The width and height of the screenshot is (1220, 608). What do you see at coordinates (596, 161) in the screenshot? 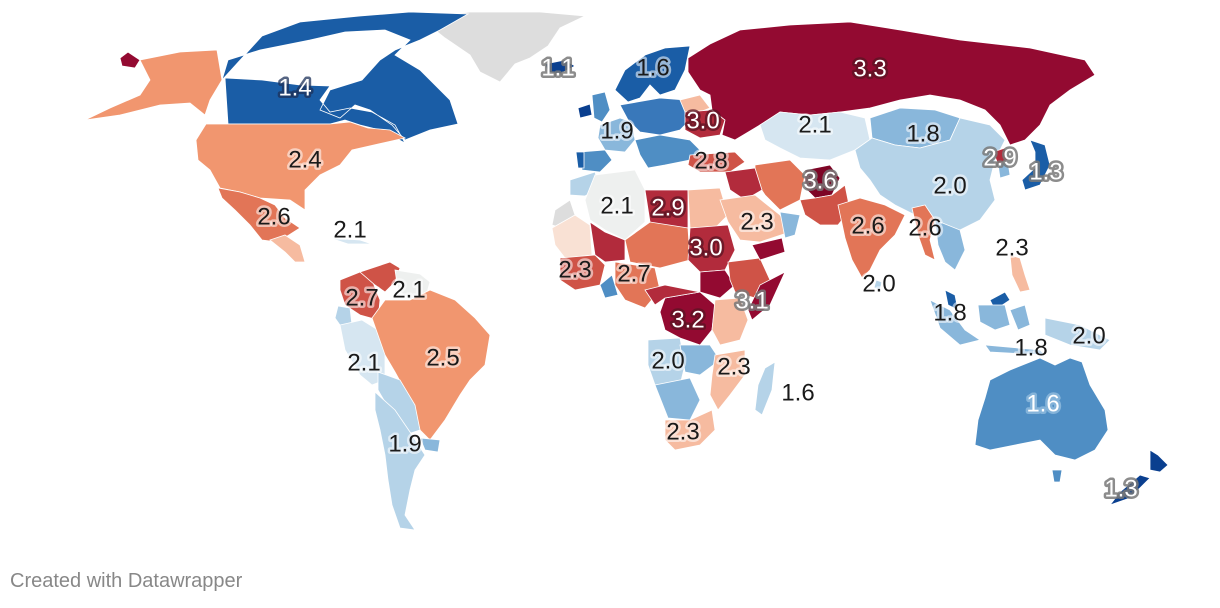
I see `country-iberia` at bounding box center [596, 161].